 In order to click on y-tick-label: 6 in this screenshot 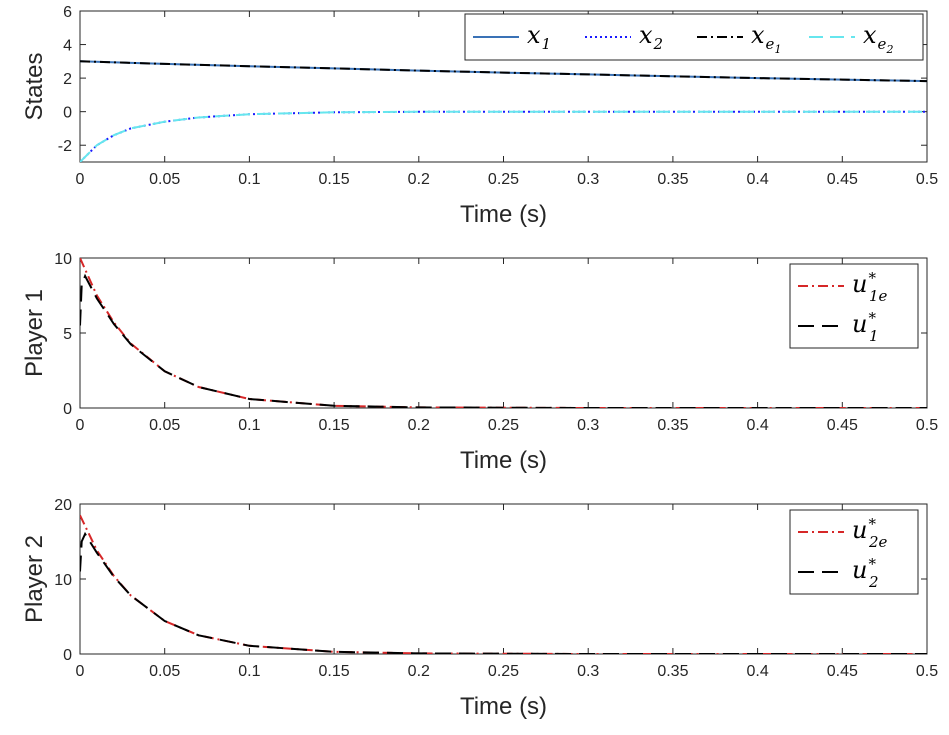, I will do `click(67, 12)`.